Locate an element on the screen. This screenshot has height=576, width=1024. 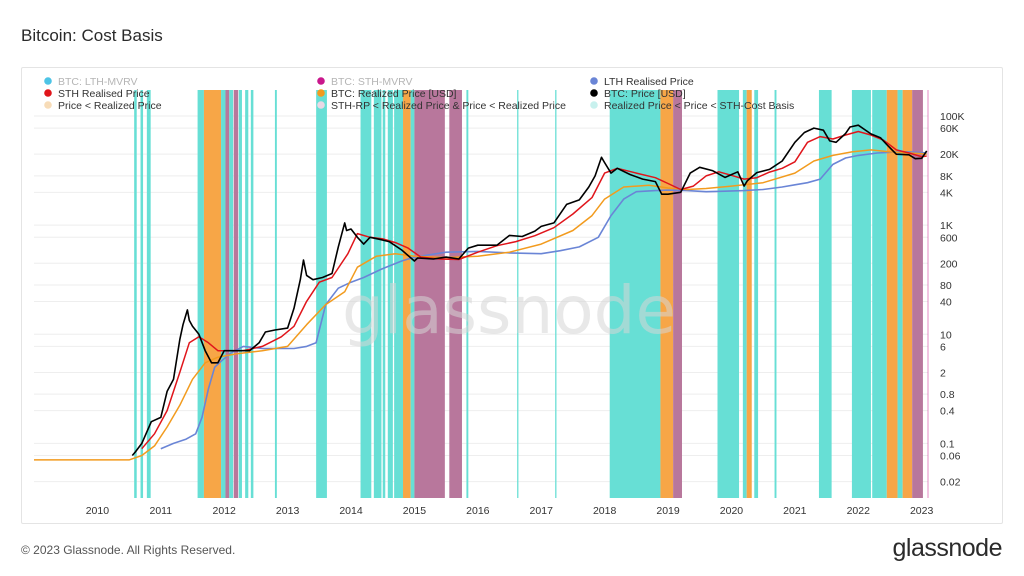
y-tick-label: 0.02 is located at coordinates (950, 483).